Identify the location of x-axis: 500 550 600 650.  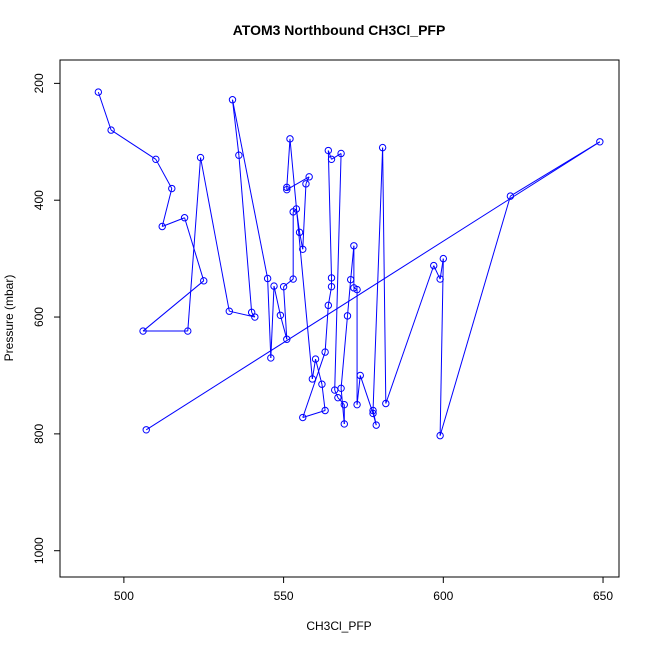
(363, 589).